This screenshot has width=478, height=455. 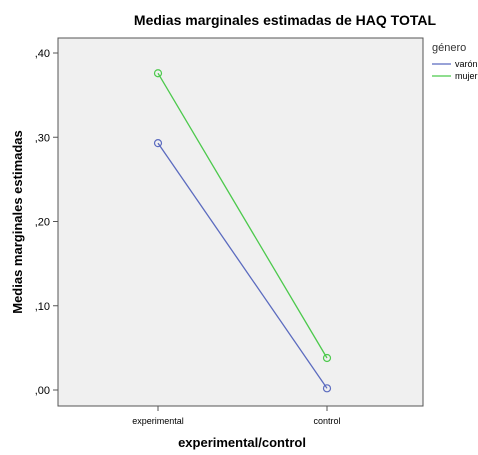 I want to click on y-axis-label: Medias marginales estimadas, so click(x=17, y=222).